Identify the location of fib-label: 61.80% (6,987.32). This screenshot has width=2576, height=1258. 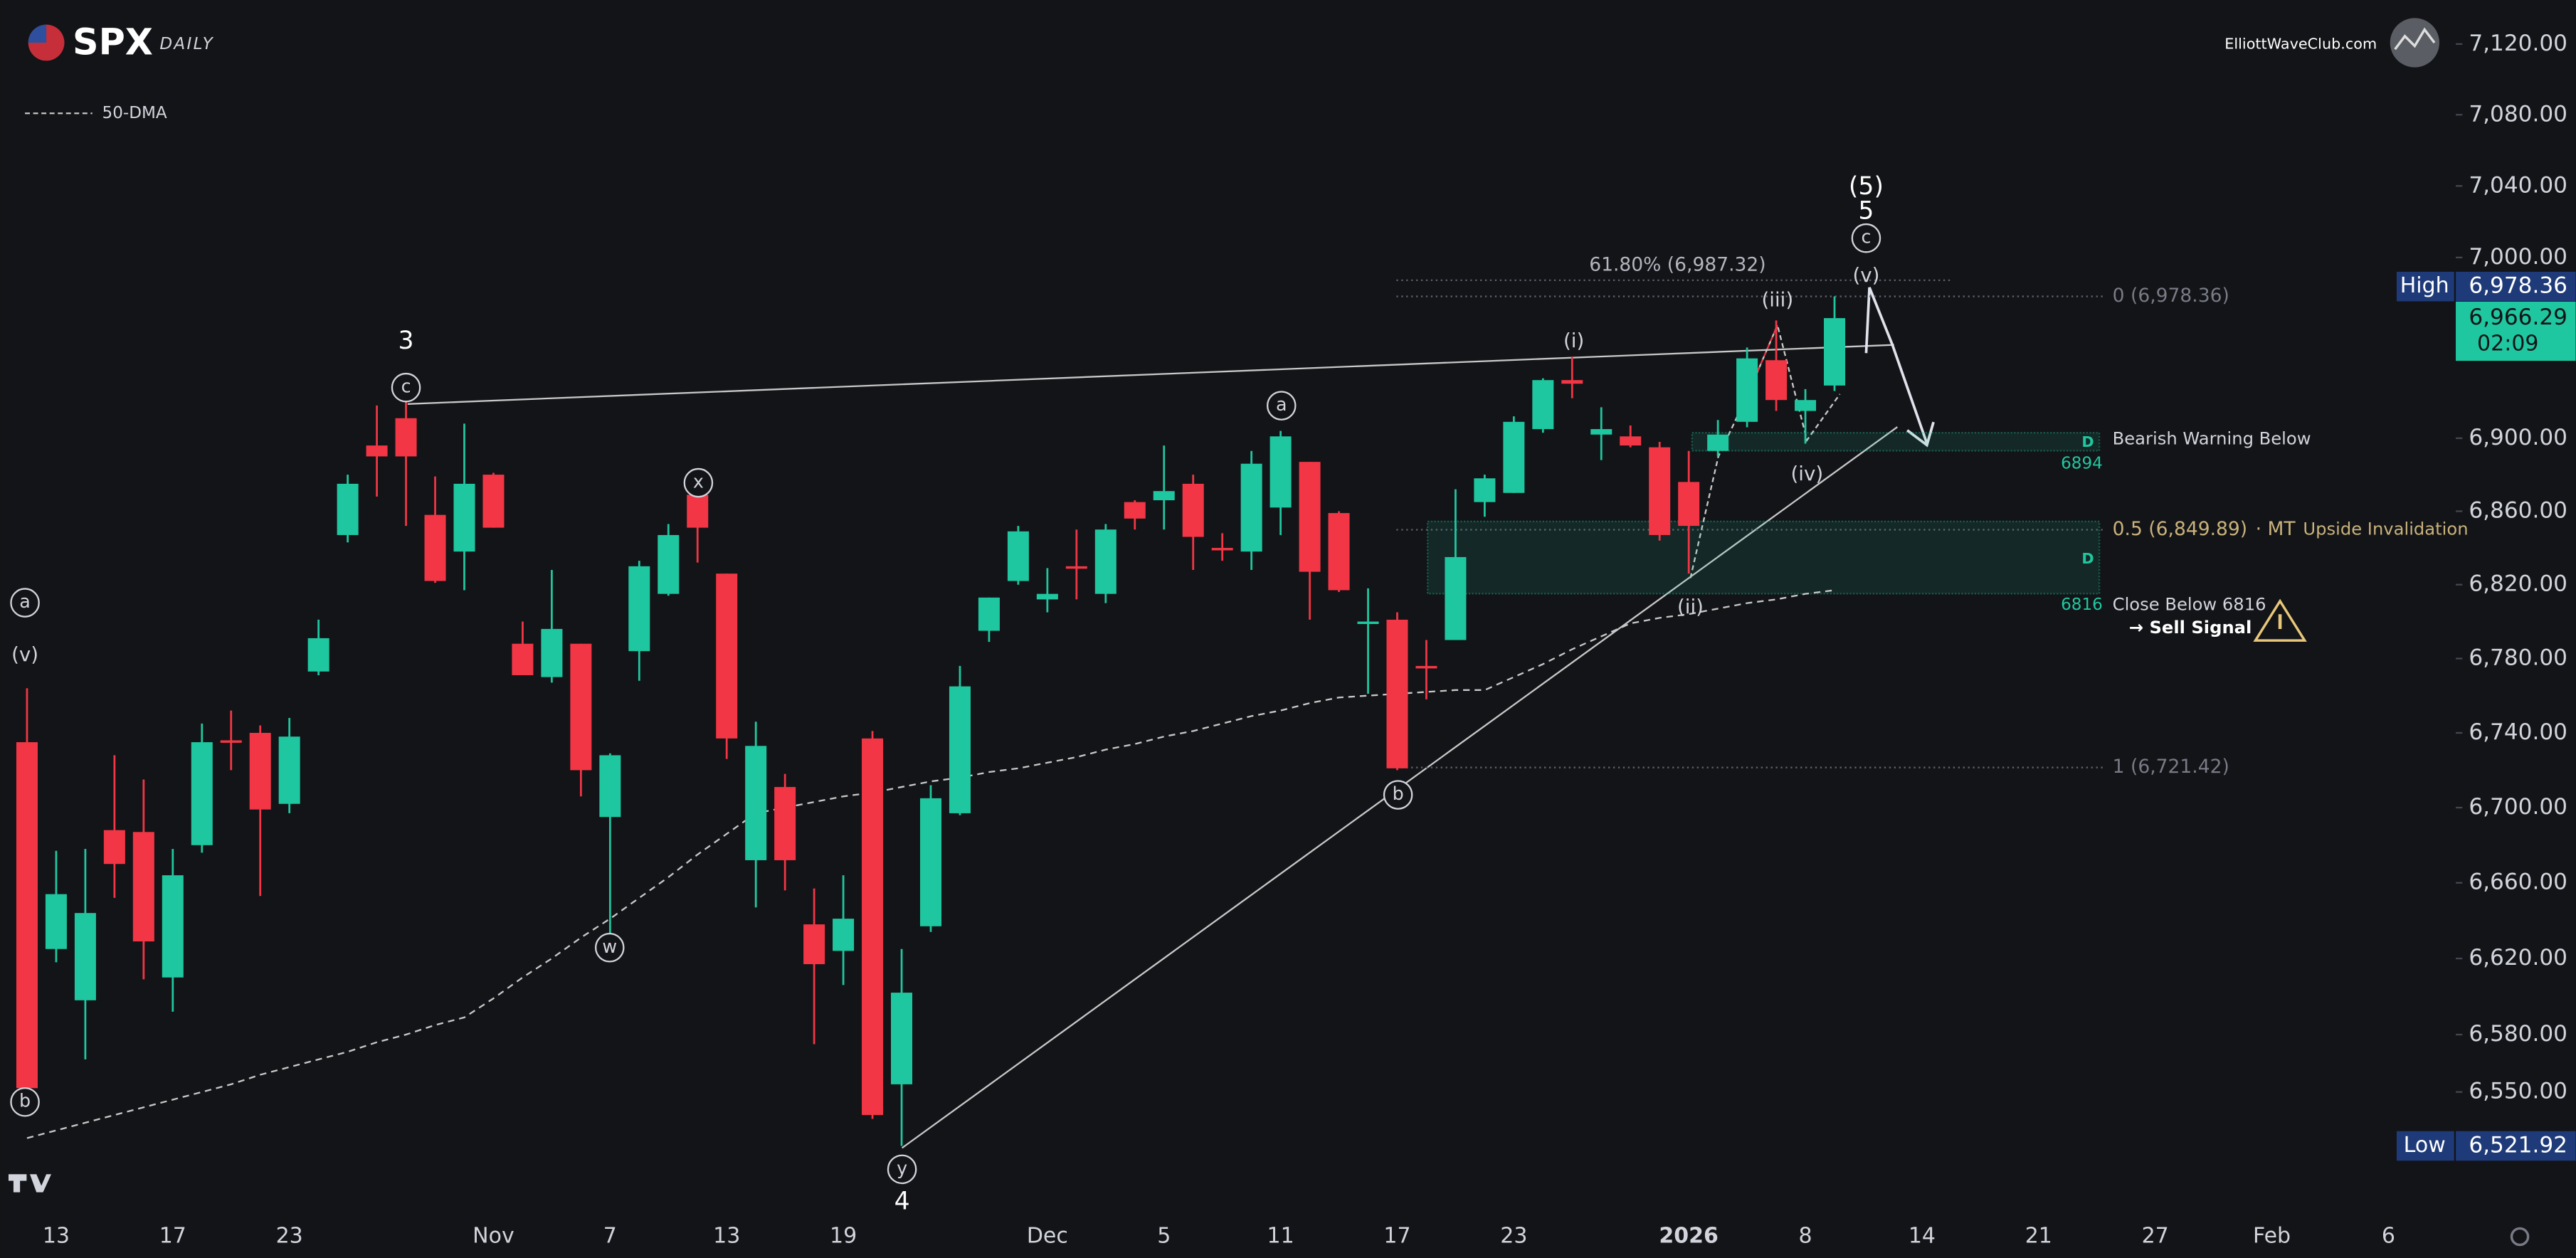
(1677, 265).